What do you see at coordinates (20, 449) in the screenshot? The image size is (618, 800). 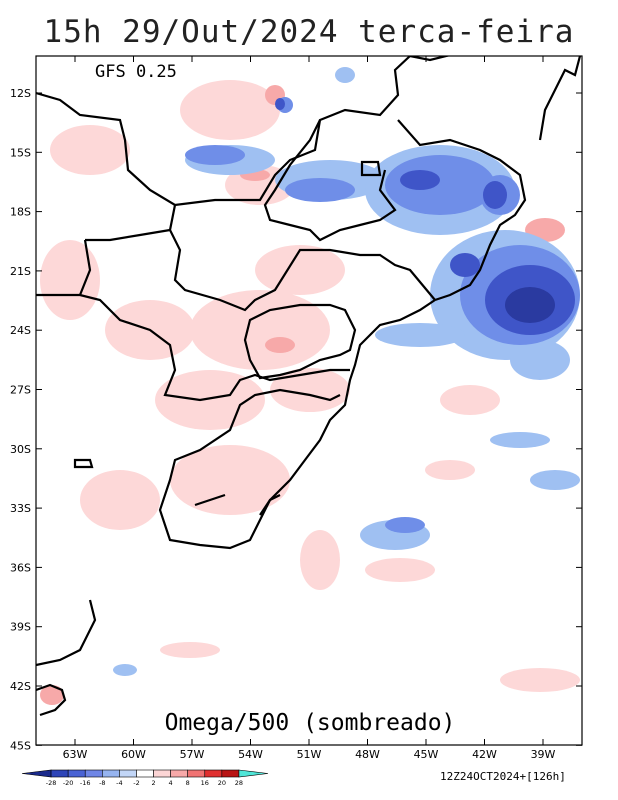 I see `lat-label: 30S` at bounding box center [20, 449].